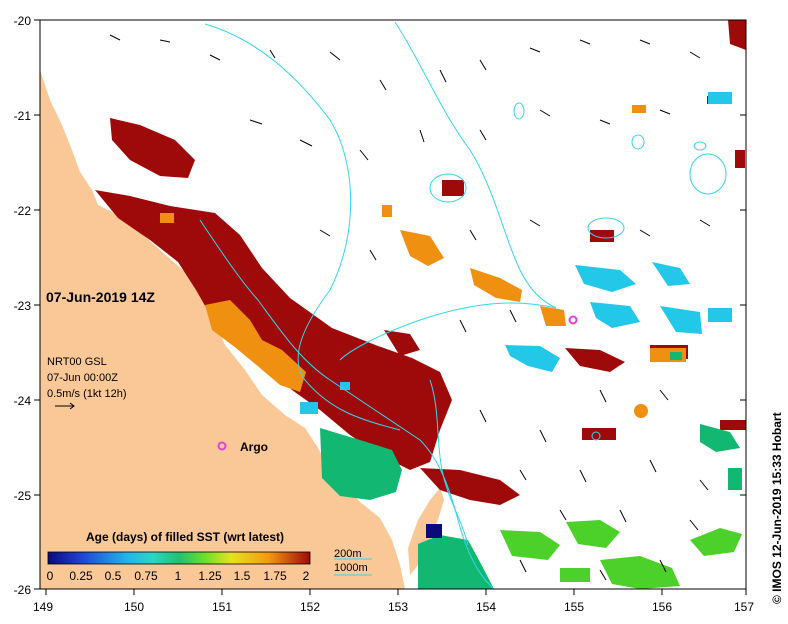 Image resolution: width=788 pixels, height=624 pixels. I want to click on nrt-time: 07-Jun 00:00Z, so click(82, 378).